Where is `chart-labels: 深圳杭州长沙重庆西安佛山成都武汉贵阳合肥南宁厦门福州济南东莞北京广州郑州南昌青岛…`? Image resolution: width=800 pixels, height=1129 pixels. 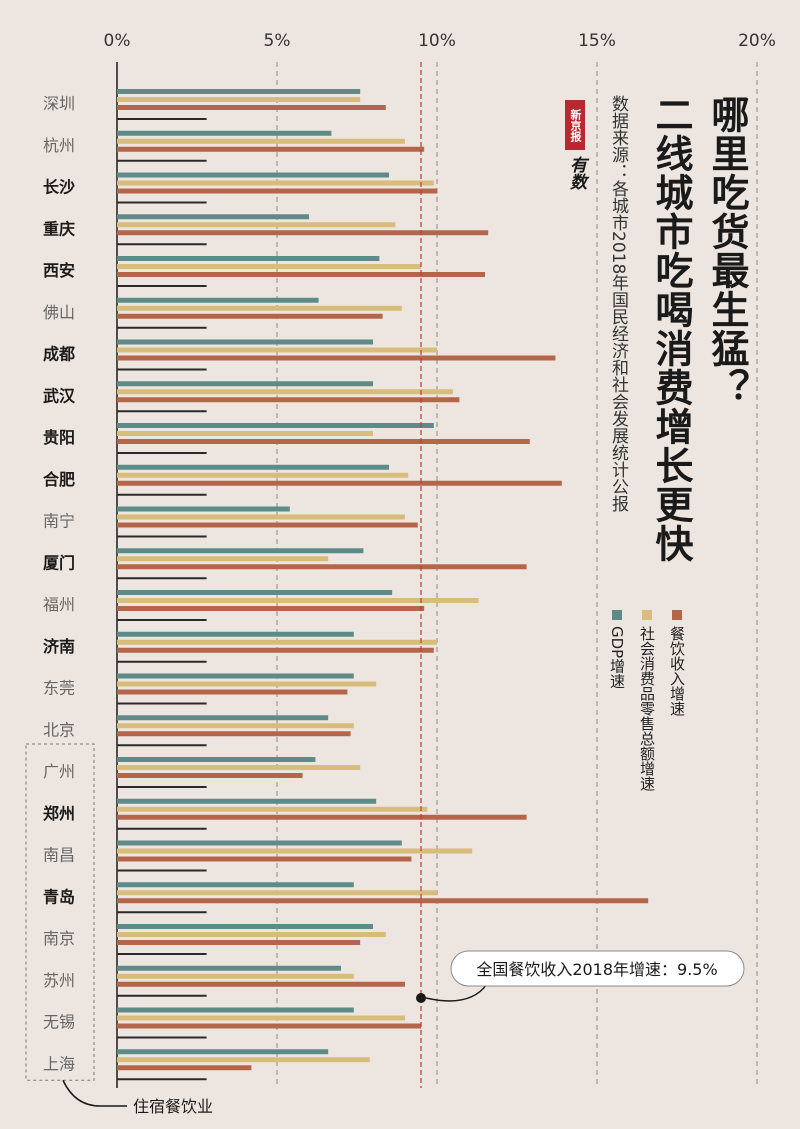 chart-labels: 深圳杭州长沙重庆西安佛山成都武汉贵阳合肥南宁厦门福州济南东莞北京广州郑州南昌青岛… is located at coordinates (59, 583).